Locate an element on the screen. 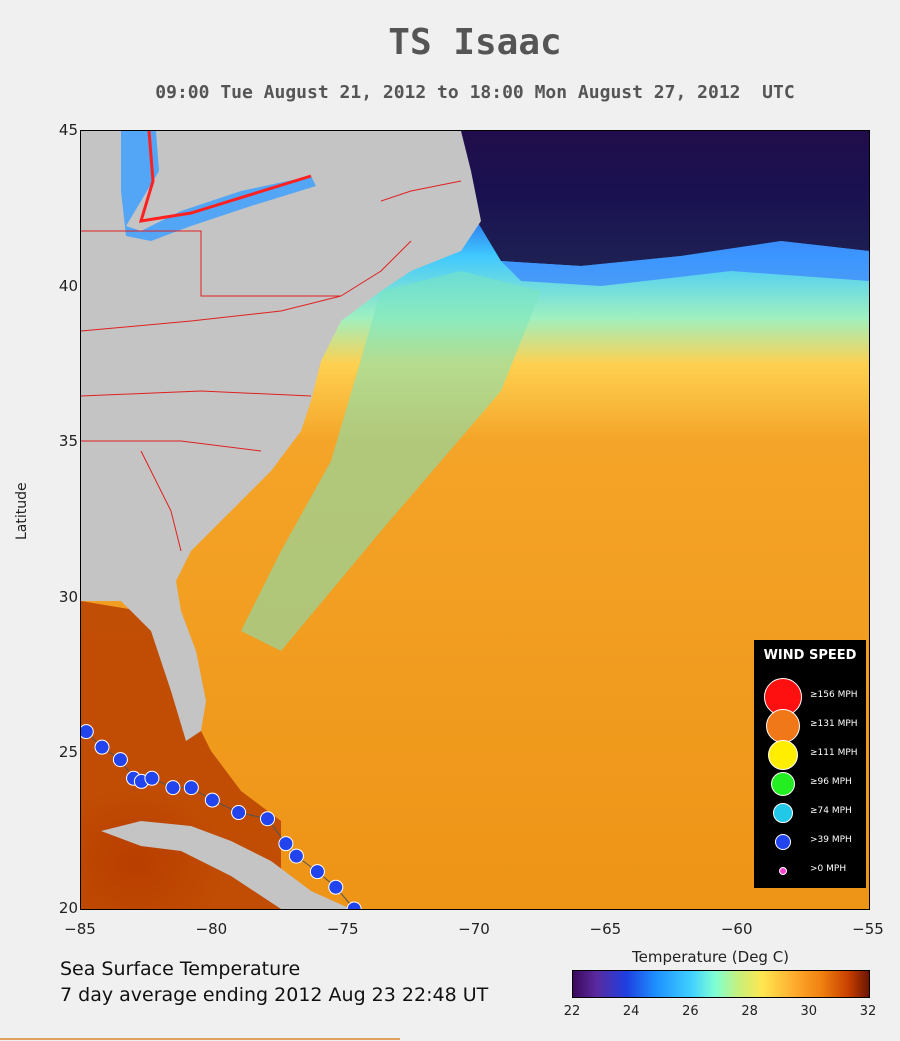  x-tick-label: −85 is located at coordinates (80, 929).